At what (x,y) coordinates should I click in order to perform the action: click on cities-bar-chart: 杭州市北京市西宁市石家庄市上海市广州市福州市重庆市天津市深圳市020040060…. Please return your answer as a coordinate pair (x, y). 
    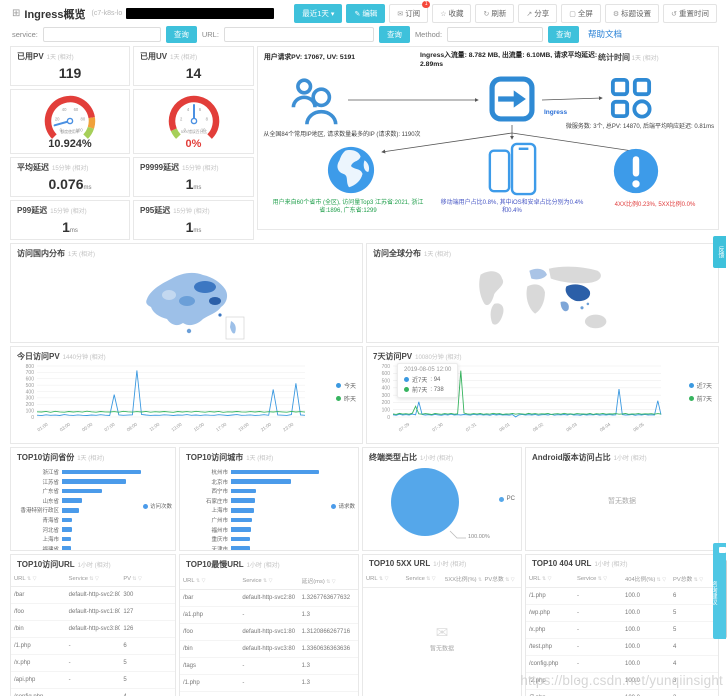
    Looking at the image, I should click on (269, 507).